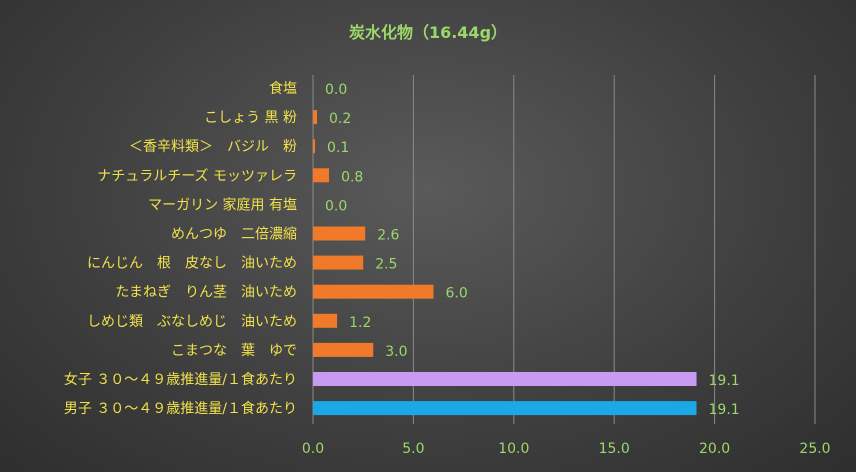 This screenshot has height=472, width=856. What do you see at coordinates (566, 449) in the screenshot?
I see `x-tick-labels: 0.0 5.0 10.0 15.0 20.0 25.0` at bounding box center [566, 449].